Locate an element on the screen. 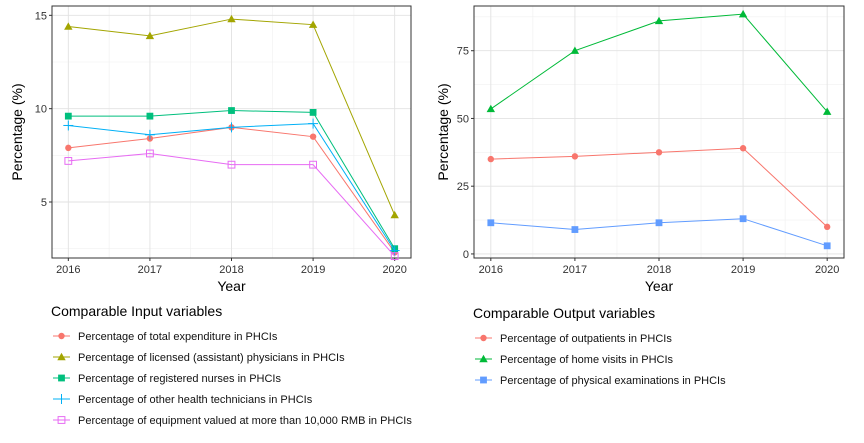 This screenshot has width=864, height=443. legend-label: Percentage of registered nurses in PHCIs is located at coordinates (179, 379).